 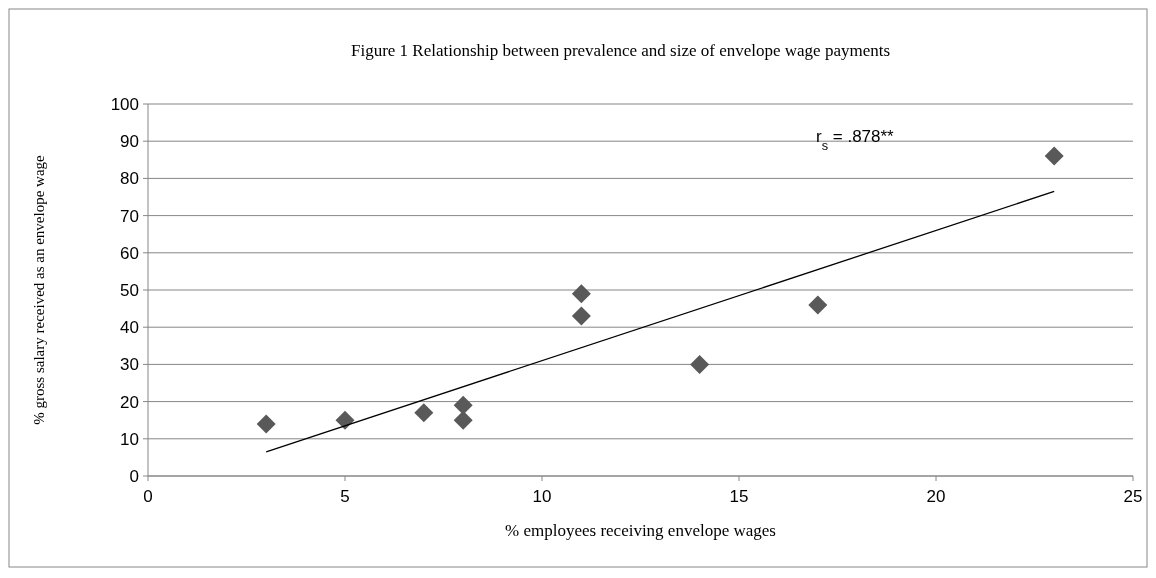 What do you see at coordinates (1133, 496) in the screenshot?
I see `x-tick-label: 25` at bounding box center [1133, 496].